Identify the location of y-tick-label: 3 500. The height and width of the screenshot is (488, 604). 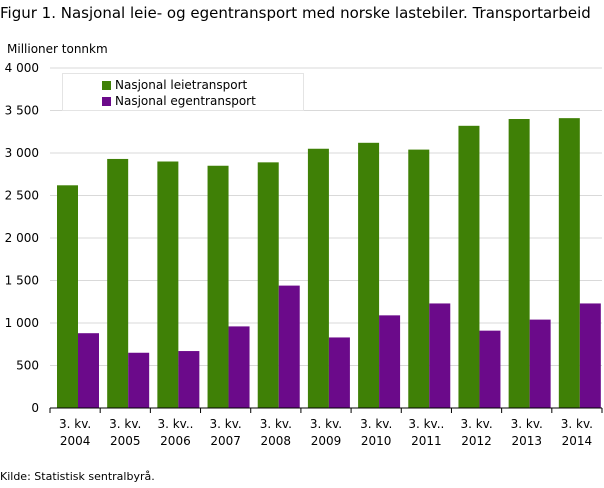
(22, 111).